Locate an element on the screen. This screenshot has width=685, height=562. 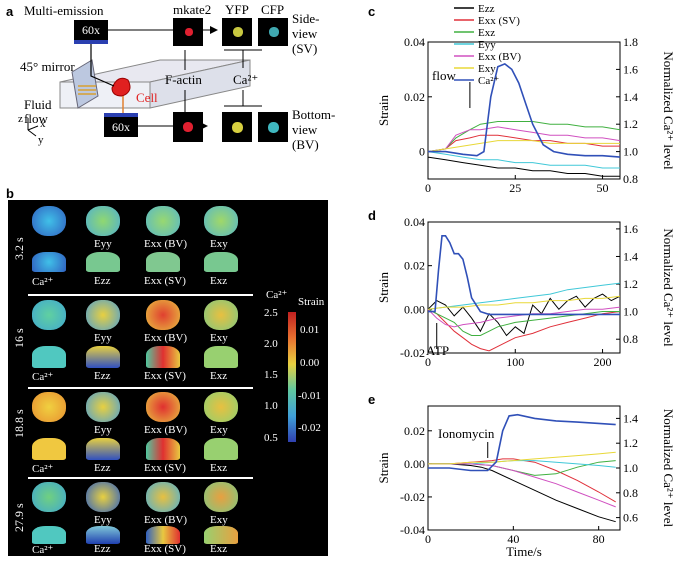
label-exxsv-t1: Exx (SV) is located at coordinates (165, 281).